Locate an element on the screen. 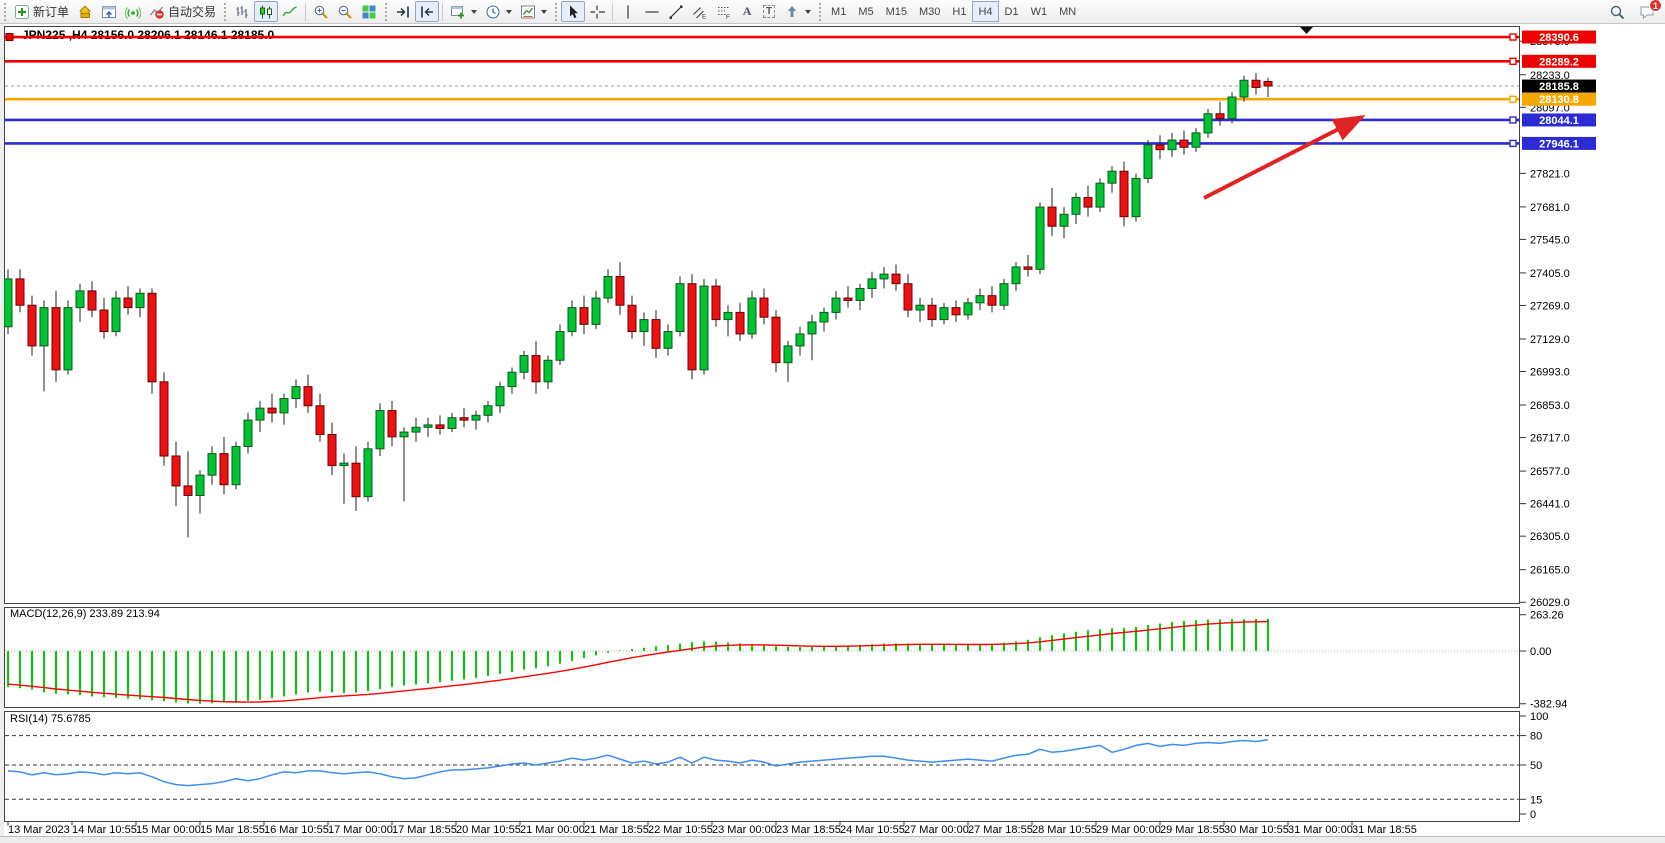 This screenshot has height=843, width=1665. shift-marker is located at coordinates (1306, 30).